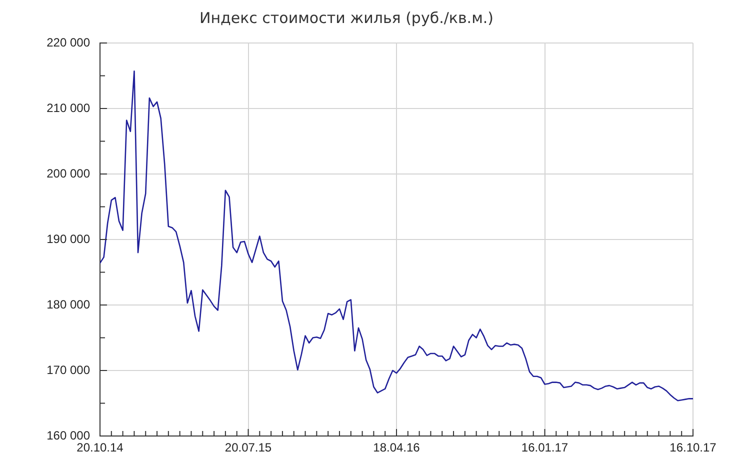 The height and width of the screenshot is (460, 746). Describe the element at coordinates (68, 107) in the screenshot. I see `y-tick-label: 210 000` at that location.